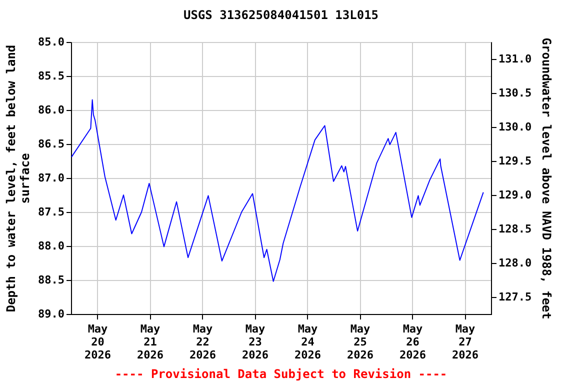 The height and width of the screenshot is (384, 576). I want to click on y-tick-label: 89.0, so click(51, 314).